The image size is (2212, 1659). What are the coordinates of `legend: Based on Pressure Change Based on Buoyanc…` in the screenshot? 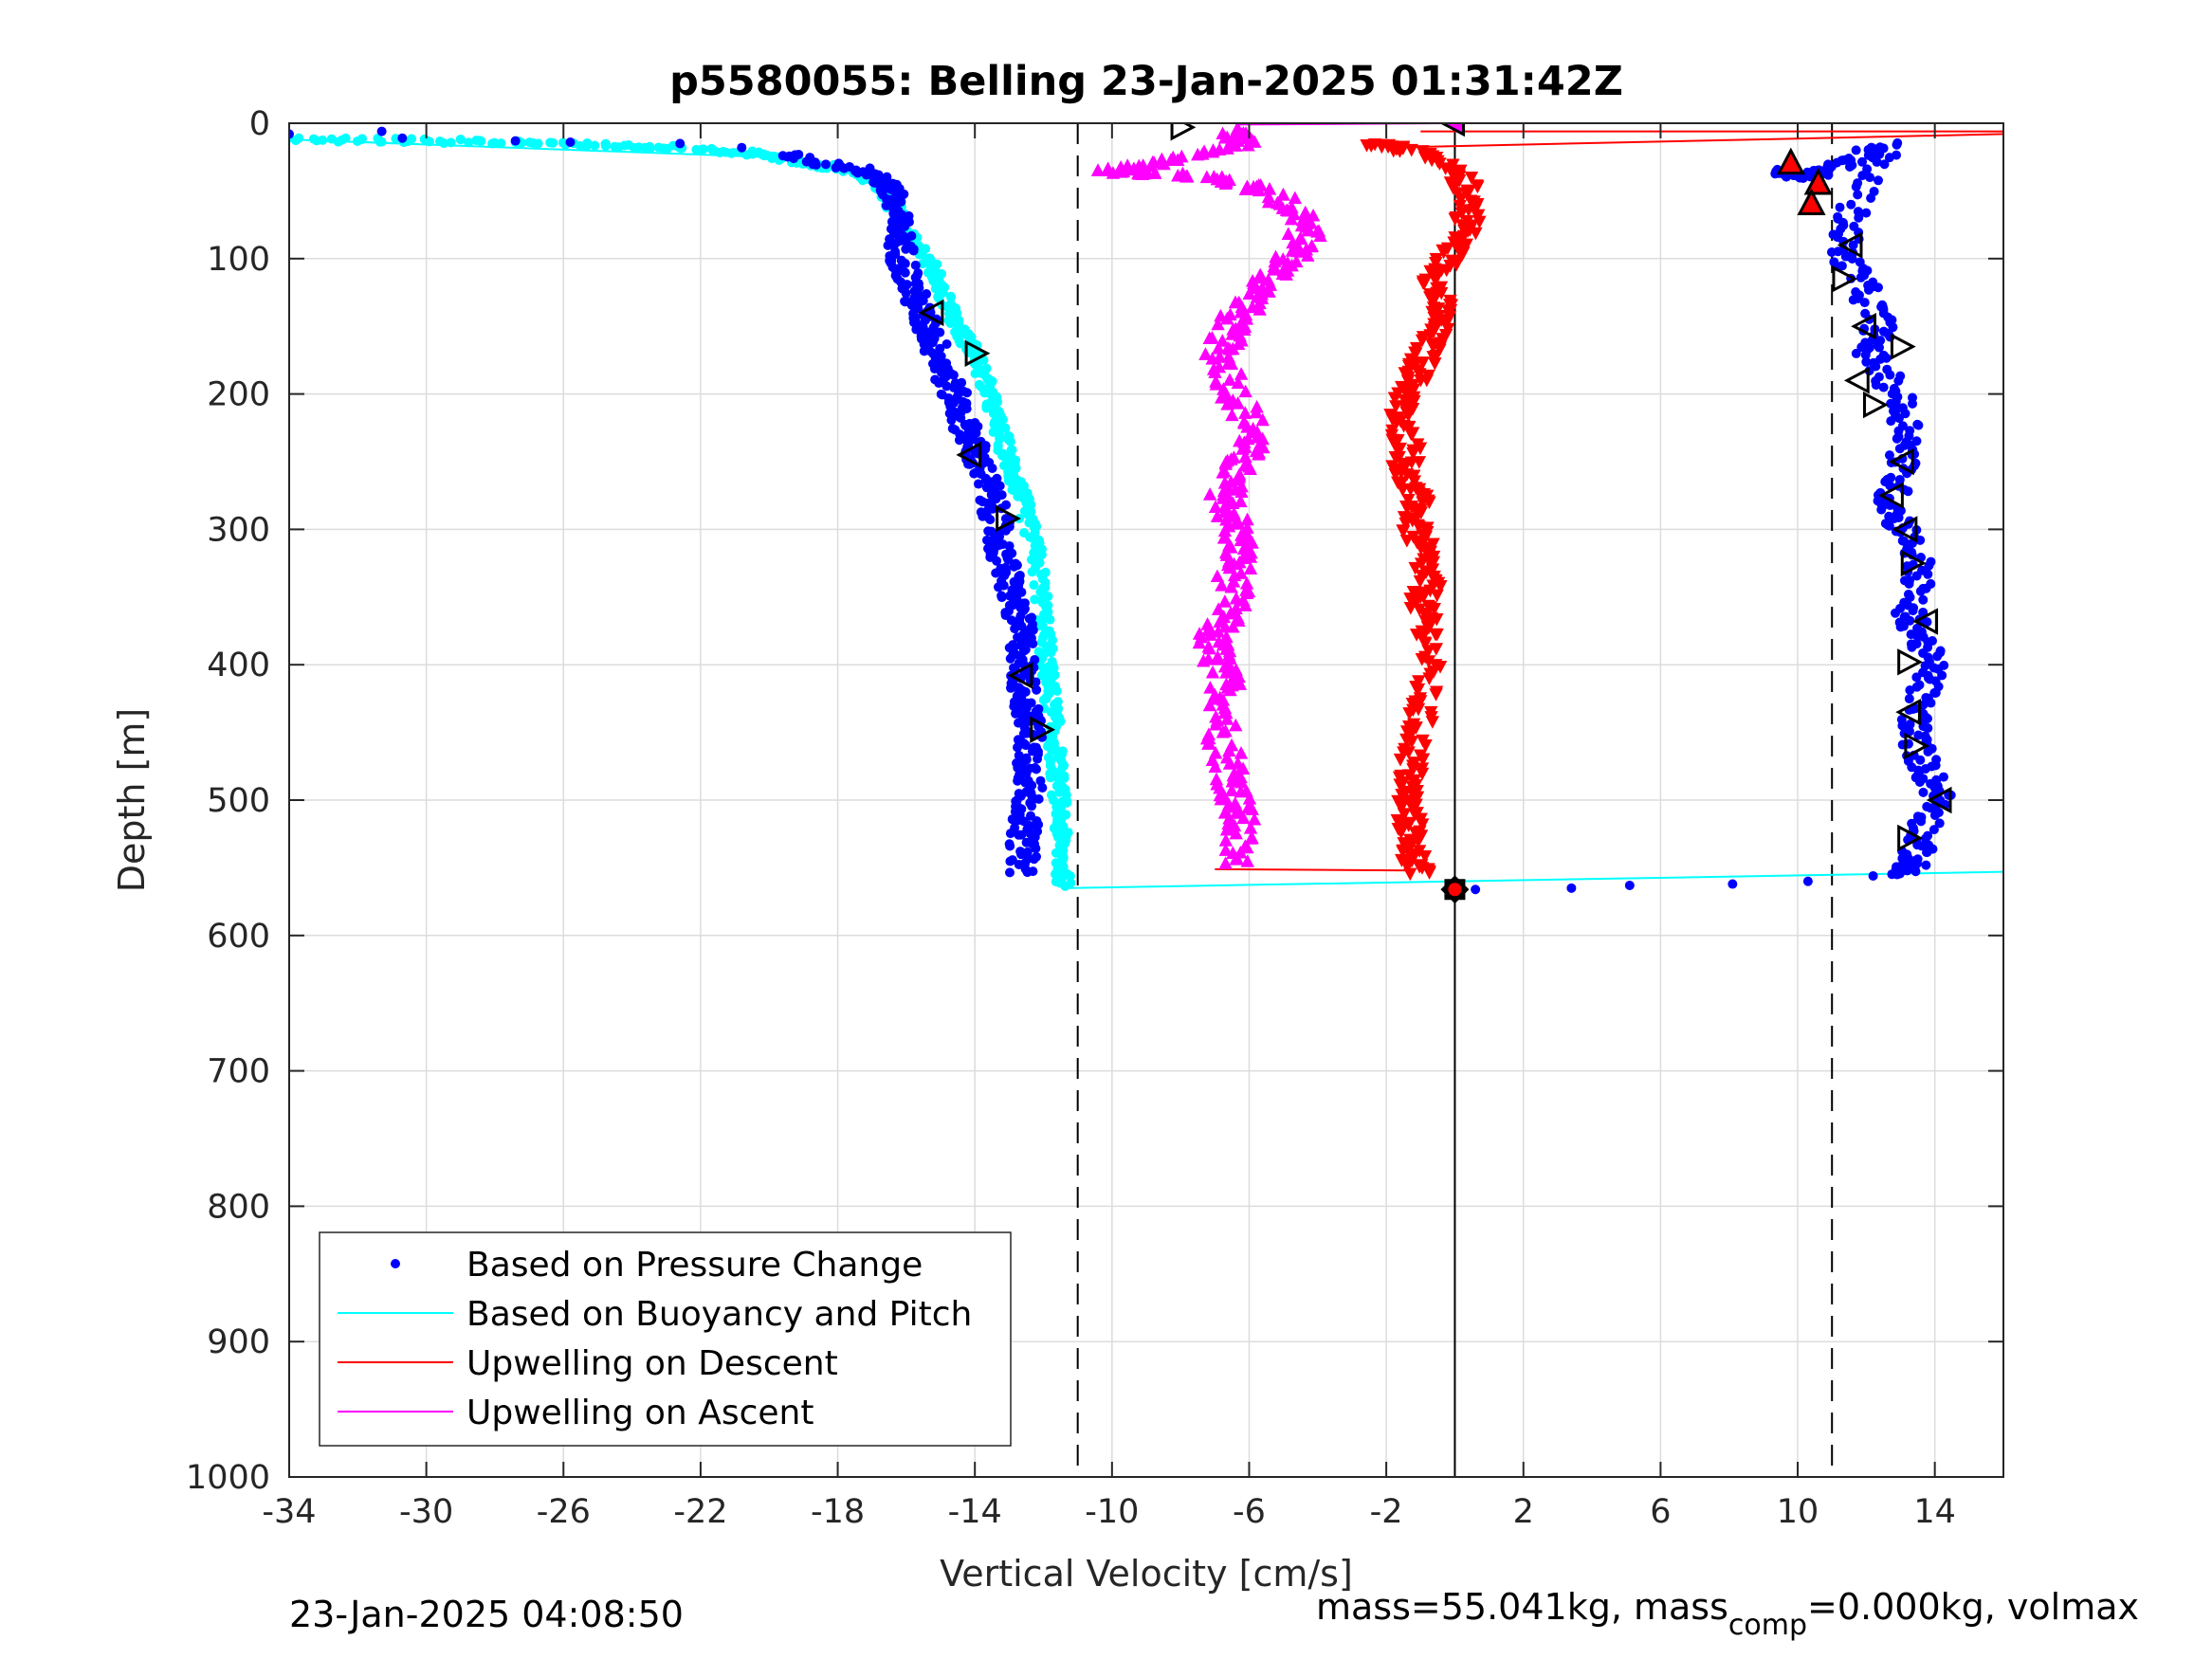 It's located at (665, 1339).